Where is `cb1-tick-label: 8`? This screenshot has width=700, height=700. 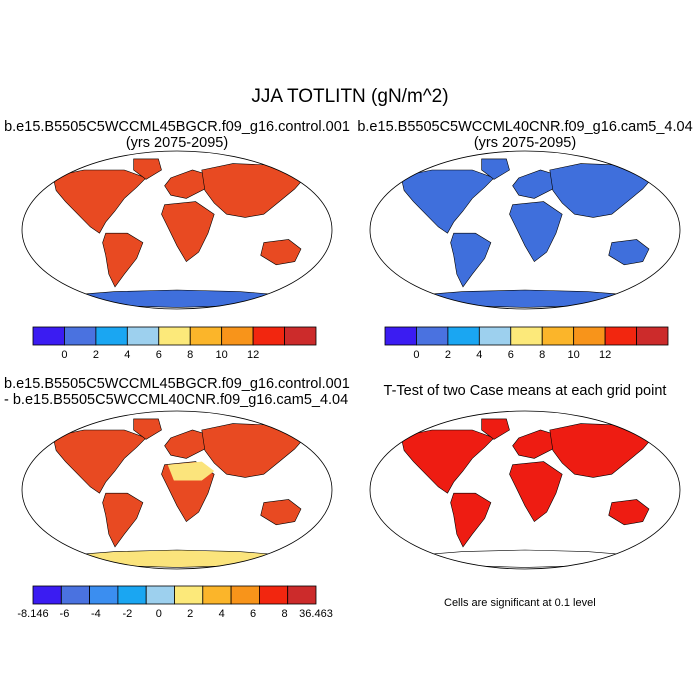 cb1-tick-label: 8 is located at coordinates (190, 355).